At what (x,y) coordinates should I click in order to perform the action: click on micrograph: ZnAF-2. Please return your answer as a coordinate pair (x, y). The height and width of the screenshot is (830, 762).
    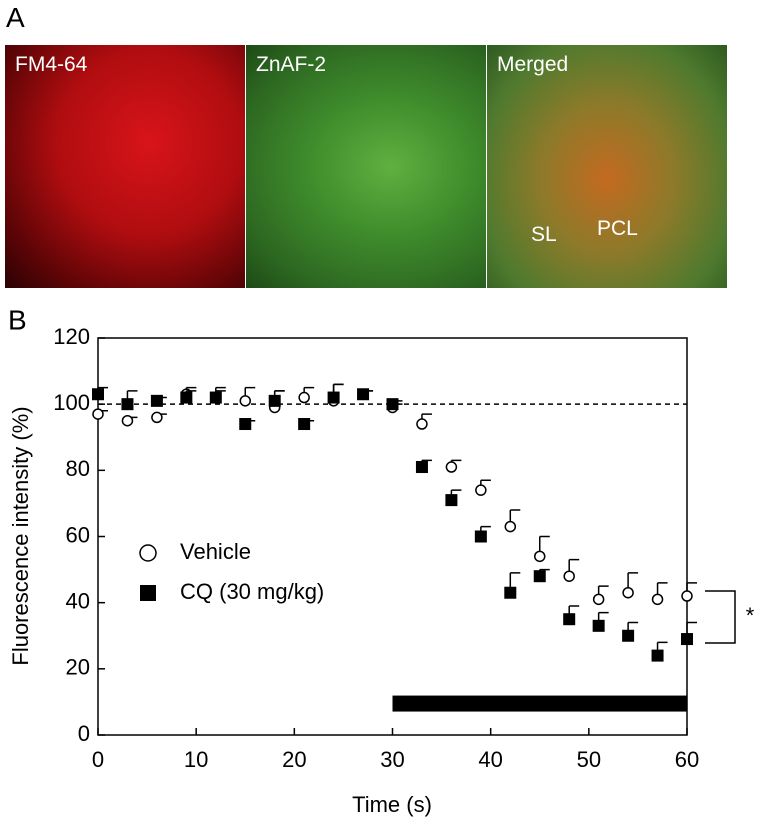
    Looking at the image, I should click on (366, 166).